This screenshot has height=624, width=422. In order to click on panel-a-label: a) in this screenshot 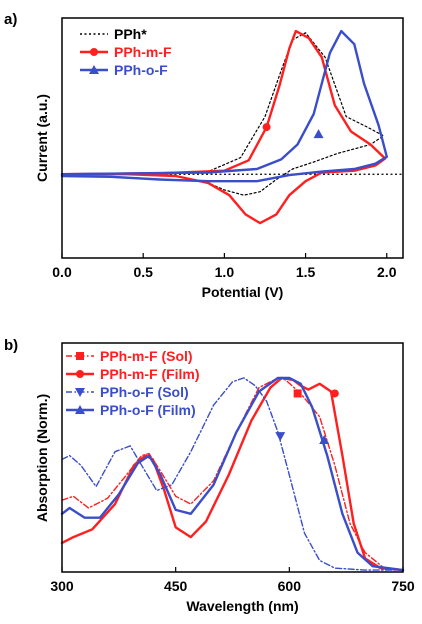, I will do `click(10, 19)`.